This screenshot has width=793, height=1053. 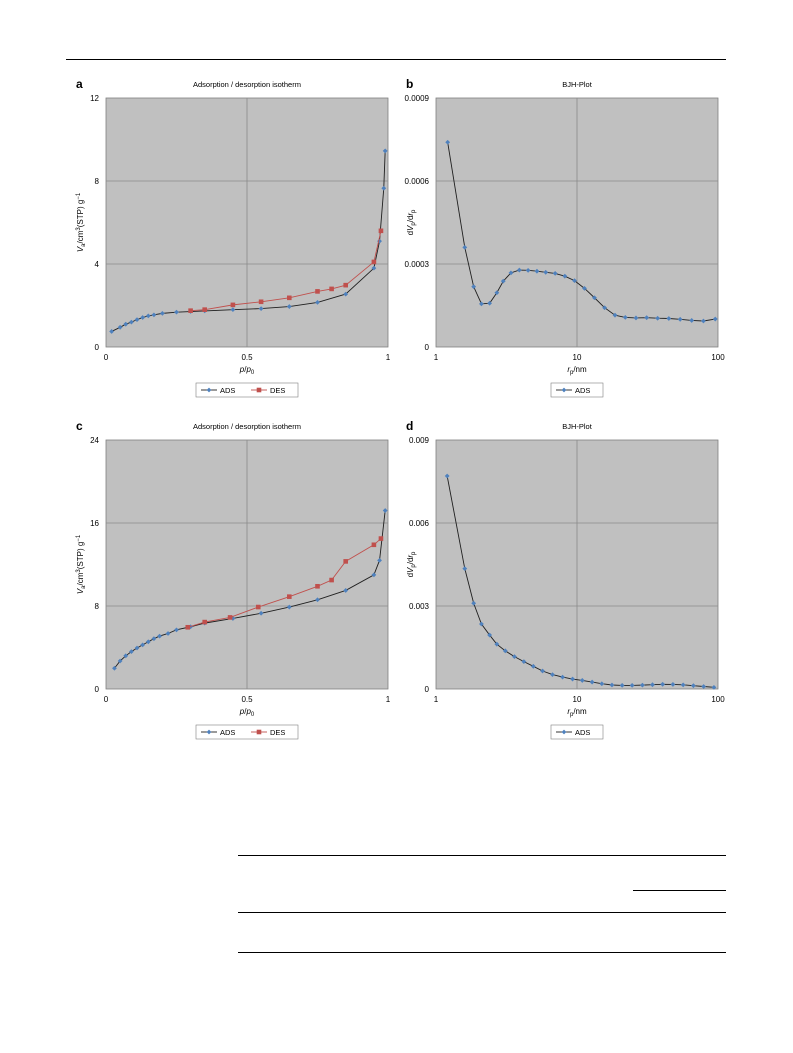 I want to click on y-tick-label: 0.0003, so click(x=417, y=264).